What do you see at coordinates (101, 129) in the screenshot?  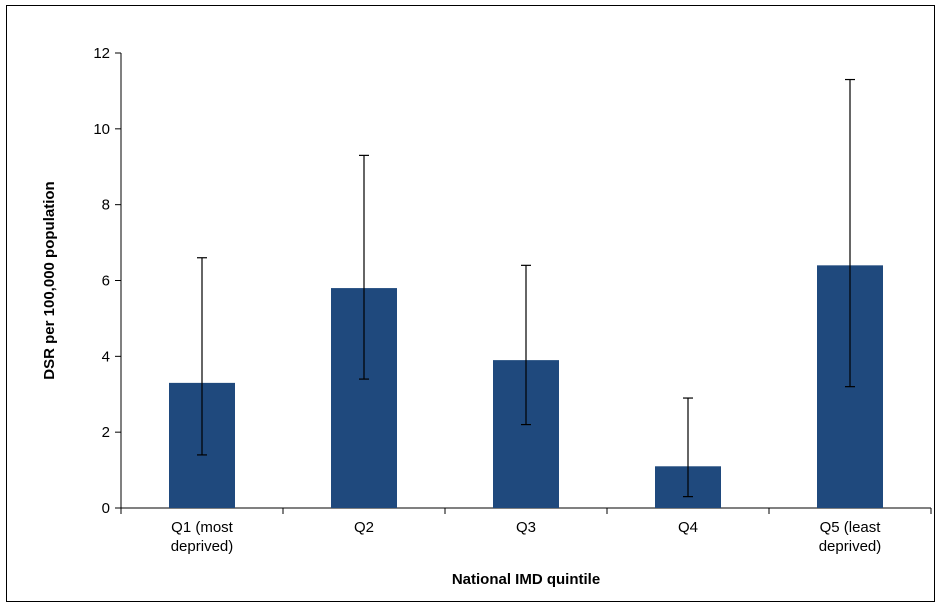 I see `y-tick-label: 10` at bounding box center [101, 129].